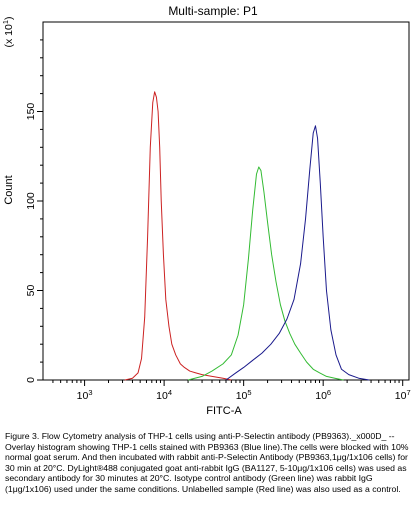 This screenshot has height=508, width=416. Describe the element at coordinates (164, 395) in the screenshot. I see `x-tick-label: 10⁴` at that location.